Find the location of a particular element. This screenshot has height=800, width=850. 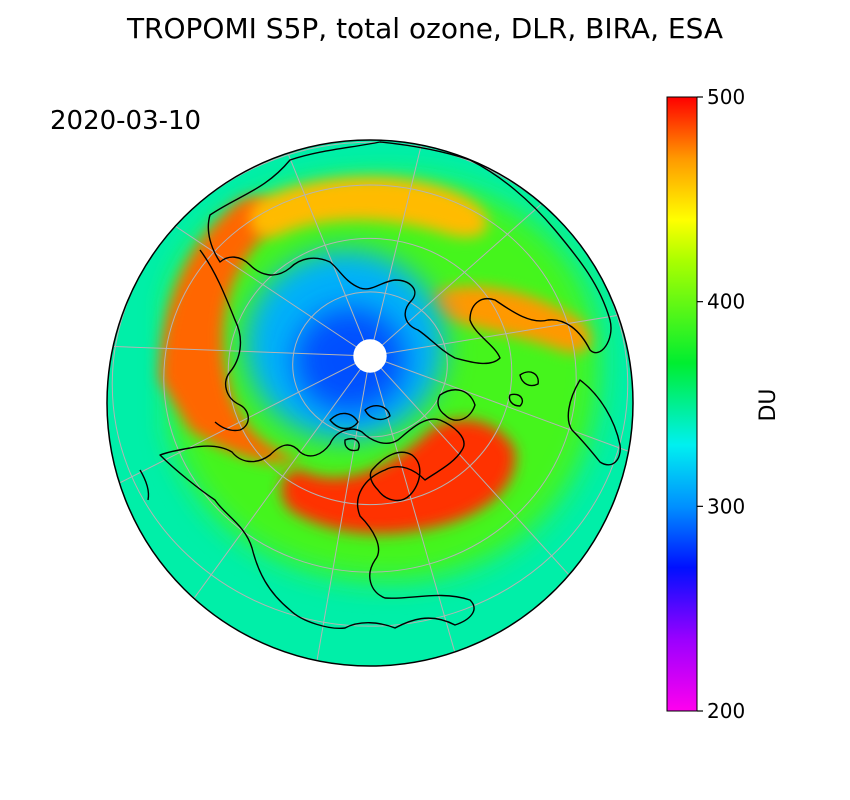

colorbar-ticks: 500 400 300 200 is located at coordinates (721, 404).